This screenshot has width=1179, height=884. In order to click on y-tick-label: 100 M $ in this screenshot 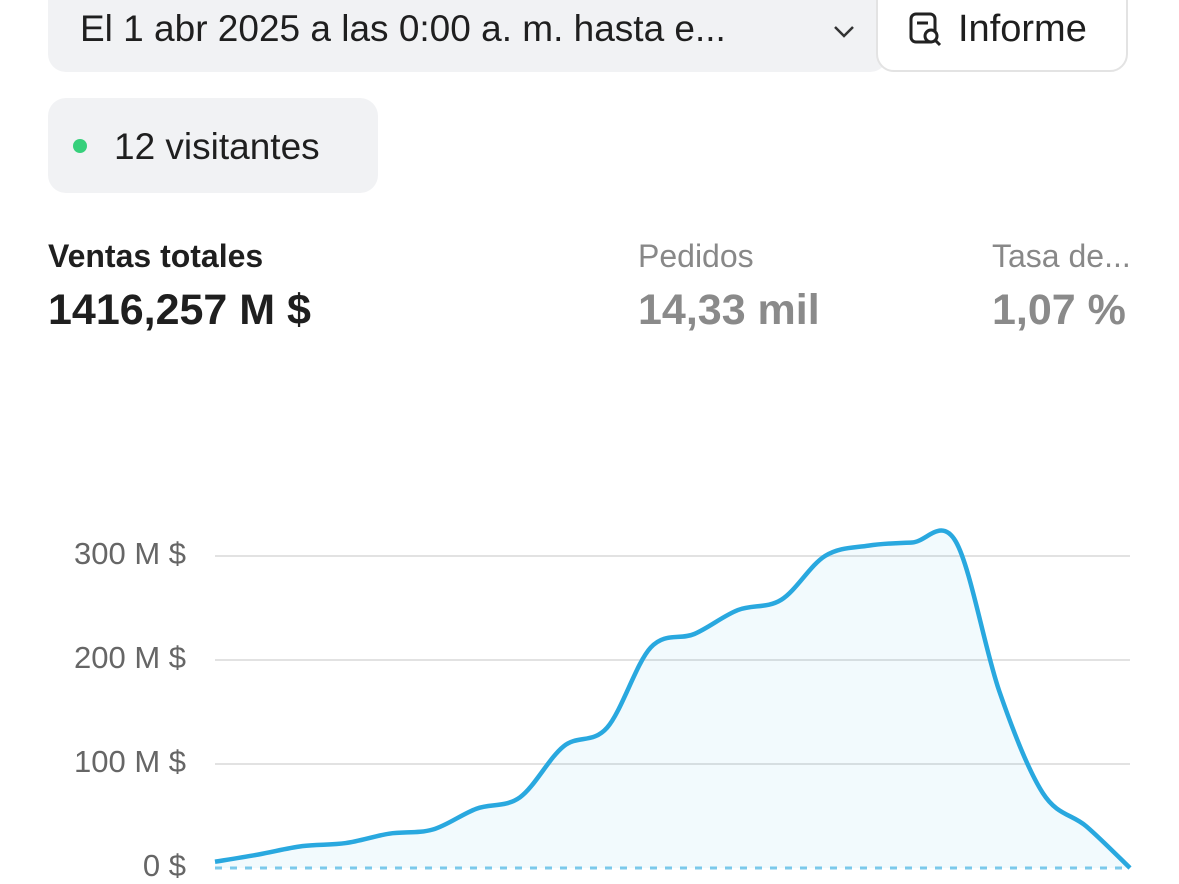, I will do `click(130, 761)`.